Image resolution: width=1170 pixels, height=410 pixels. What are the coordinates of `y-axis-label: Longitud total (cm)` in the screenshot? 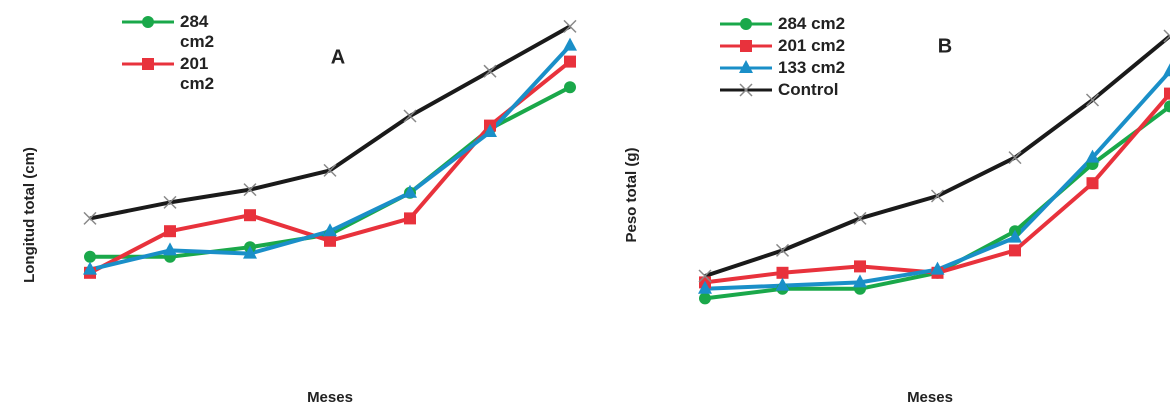 It's located at (29, 215).